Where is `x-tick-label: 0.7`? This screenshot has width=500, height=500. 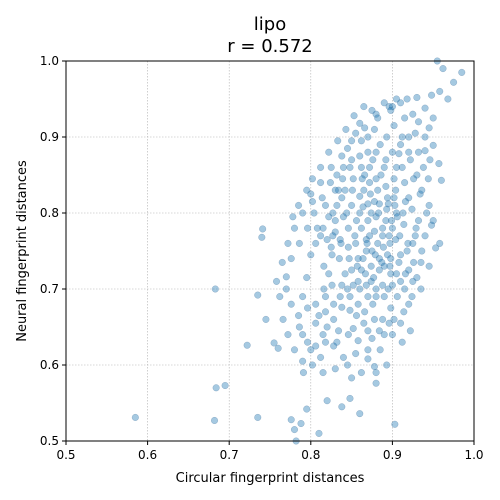 x-tick-label: 0.7 is located at coordinates (229, 455).